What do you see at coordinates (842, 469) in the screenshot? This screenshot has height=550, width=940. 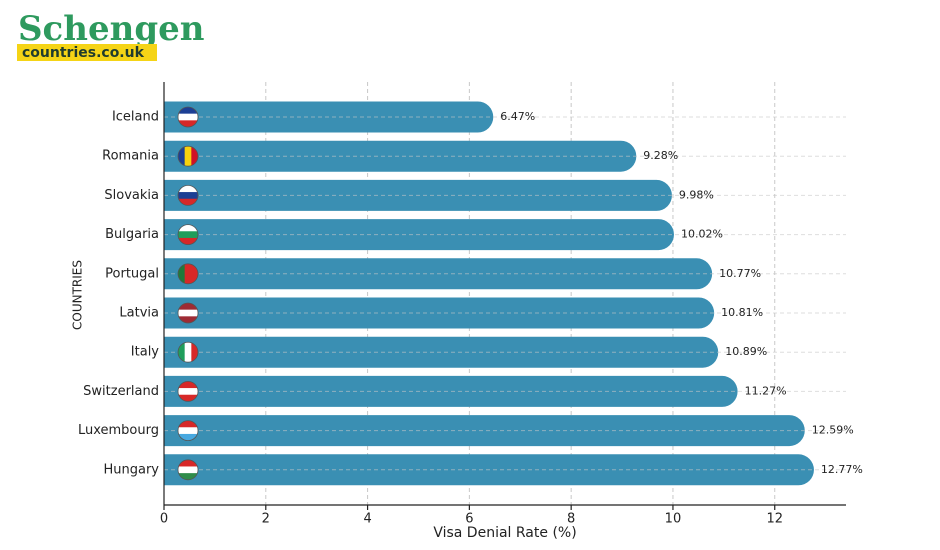 I see `value-label: 12.77%` at bounding box center [842, 469].